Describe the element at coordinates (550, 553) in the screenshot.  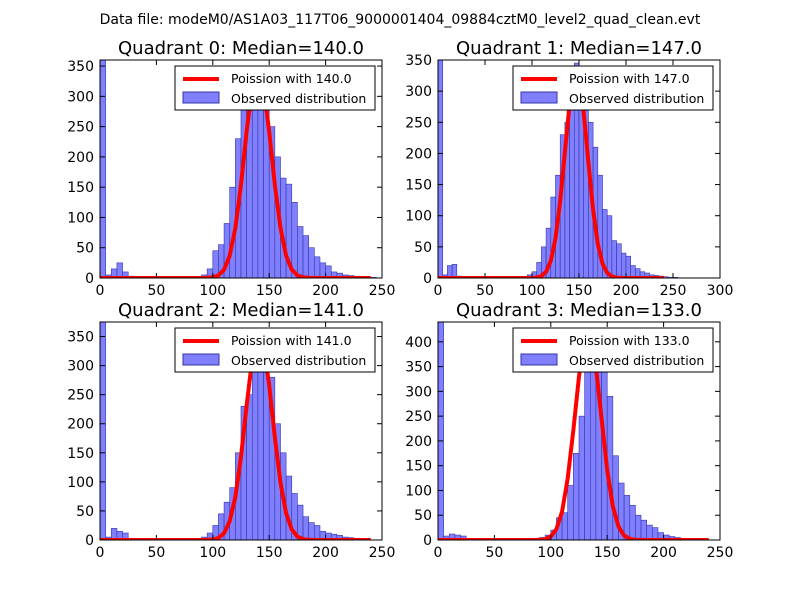
I see `quadrant-3-x-tick-label: 100` at that location.